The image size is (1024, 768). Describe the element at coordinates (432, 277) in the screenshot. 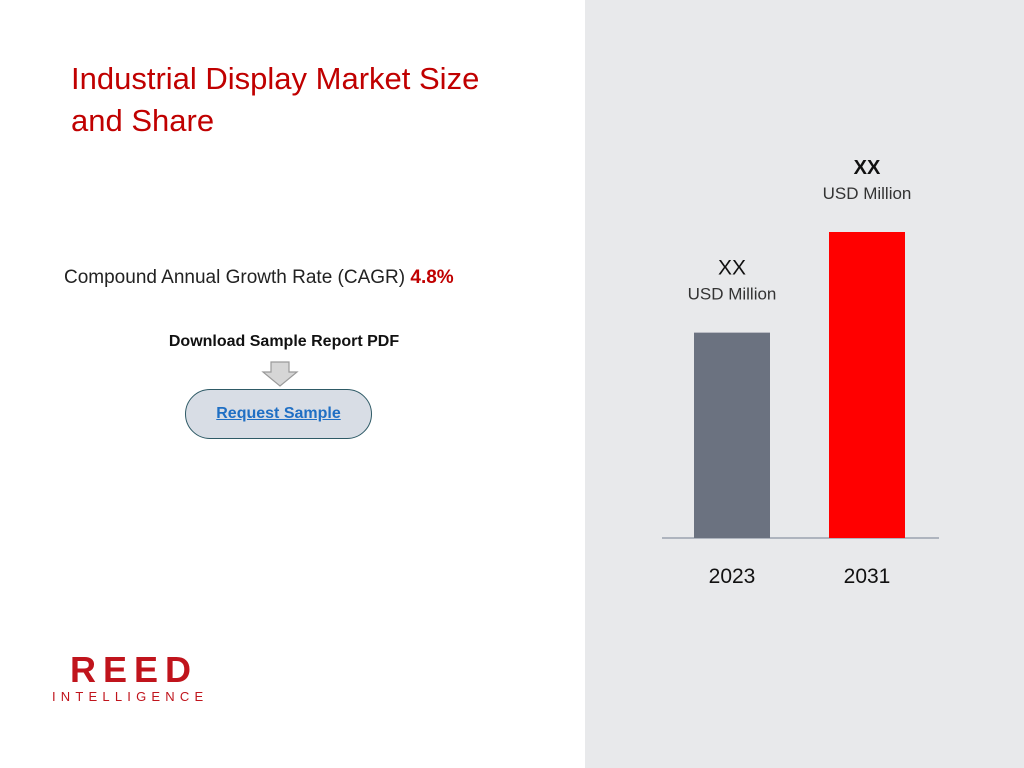

I see `cagr-value: 4.8%` at that location.